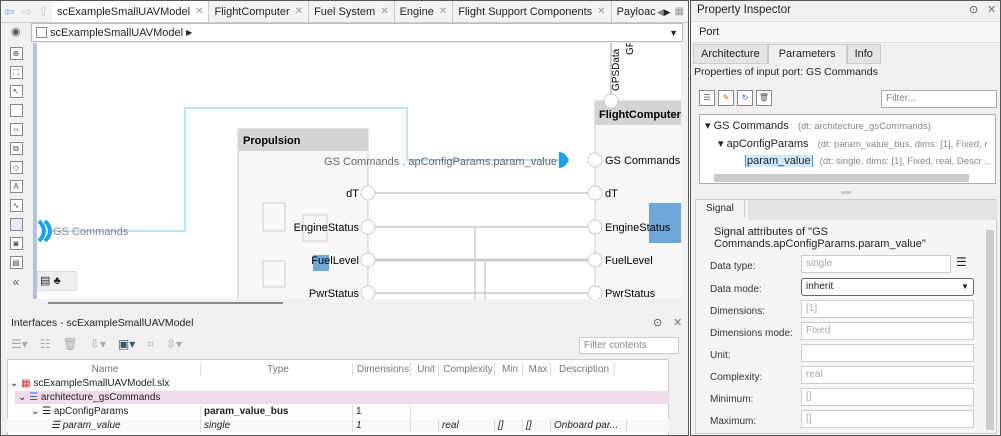 The image size is (1001, 436). I want to click on table-row: ⌄ ☰ apConfigParams param_value_bus 1, so click(338, 411).